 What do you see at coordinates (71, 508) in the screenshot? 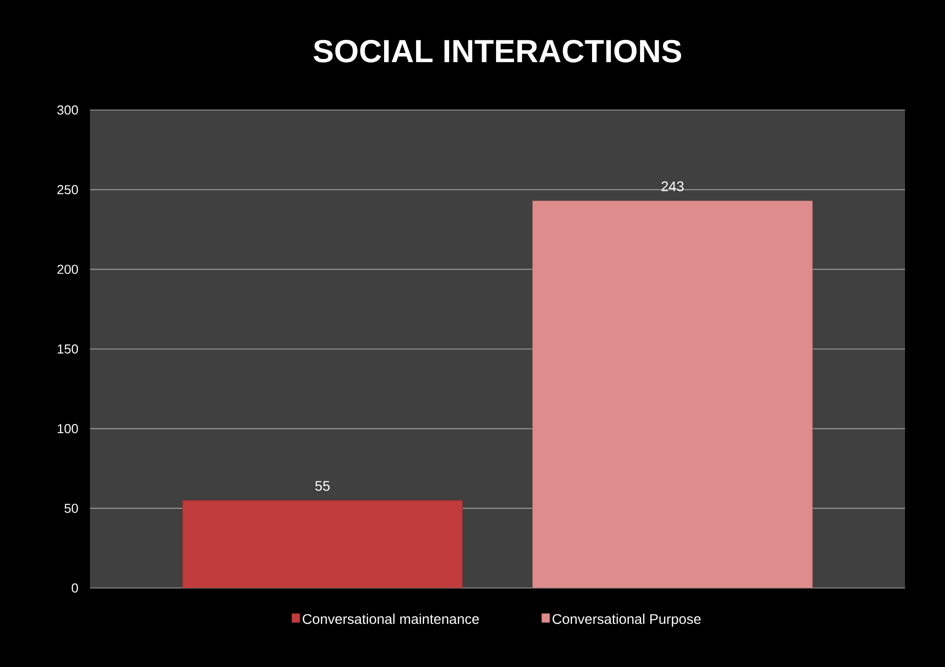
I see `y-tick-label: 50` at bounding box center [71, 508].